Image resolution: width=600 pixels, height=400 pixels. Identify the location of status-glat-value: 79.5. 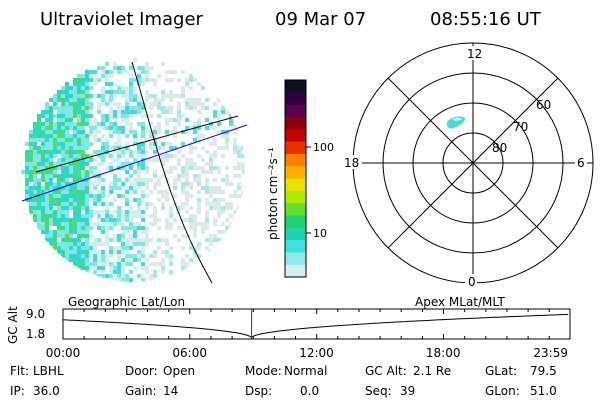
(543, 371).